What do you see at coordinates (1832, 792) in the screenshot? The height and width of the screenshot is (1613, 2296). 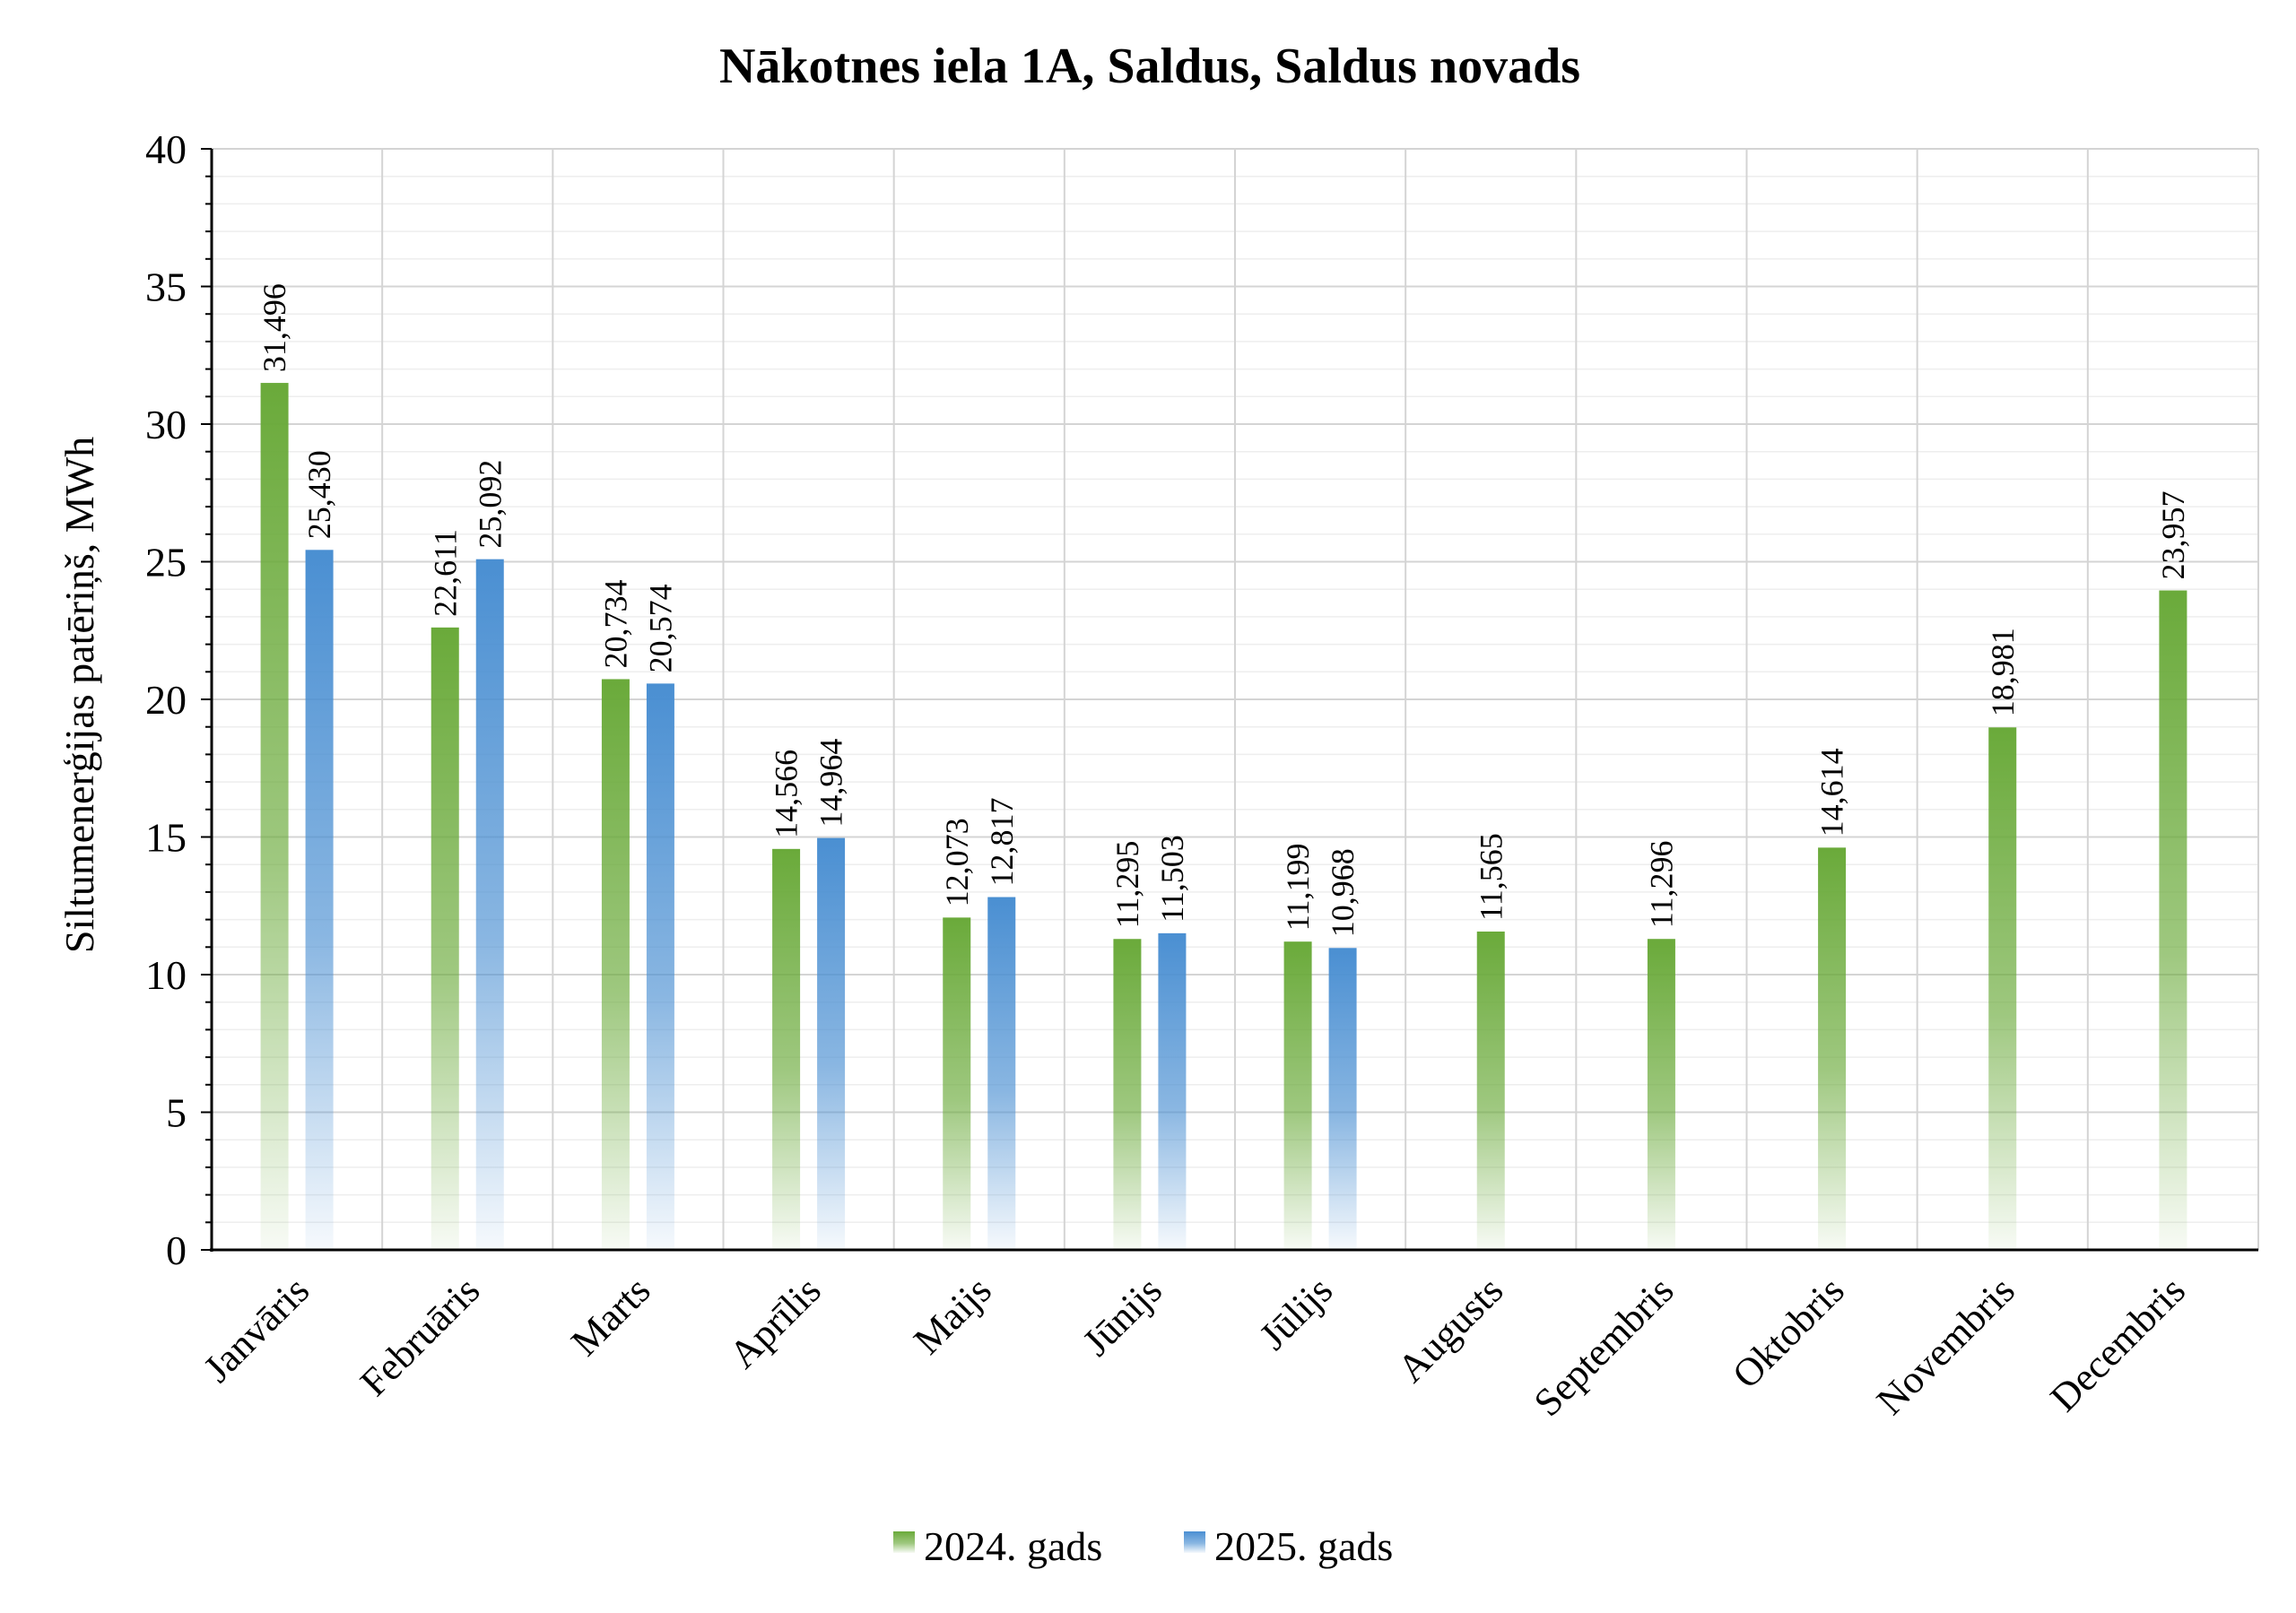 I see `data-label: 14,614` at bounding box center [1832, 792].